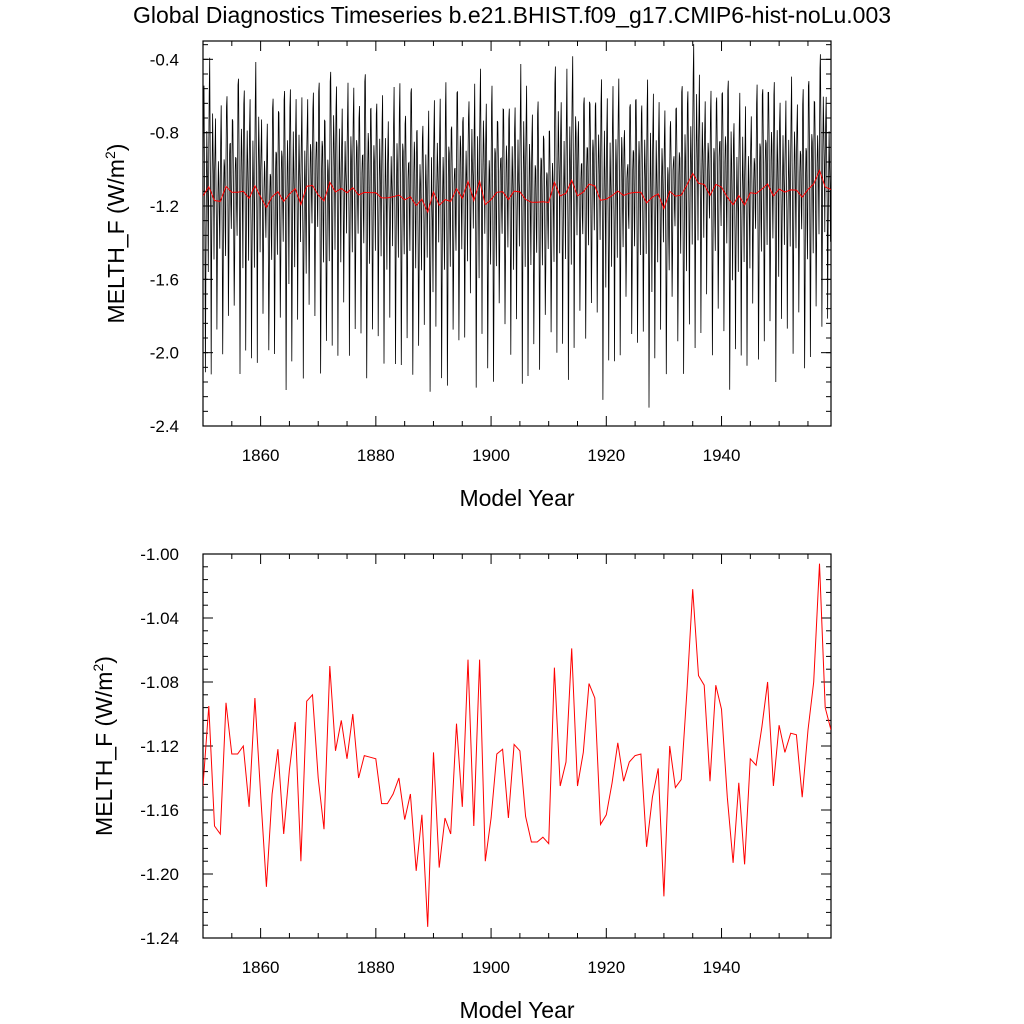 Image resolution: width=1024 pixels, height=1024 pixels. What do you see at coordinates (164, 133) in the screenshot?
I see `y-tick-label: -0.8` at bounding box center [164, 133].